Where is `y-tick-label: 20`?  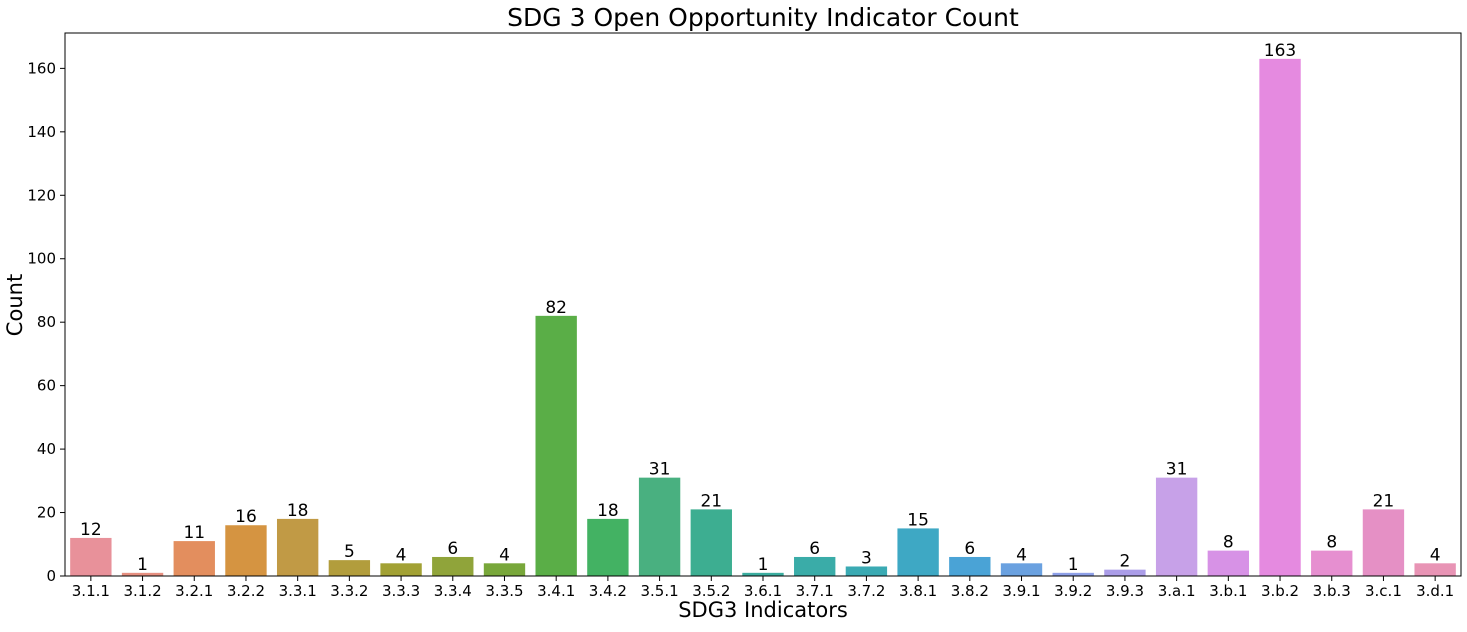
y-tick-label: 20 is located at coordinates (46, 513).